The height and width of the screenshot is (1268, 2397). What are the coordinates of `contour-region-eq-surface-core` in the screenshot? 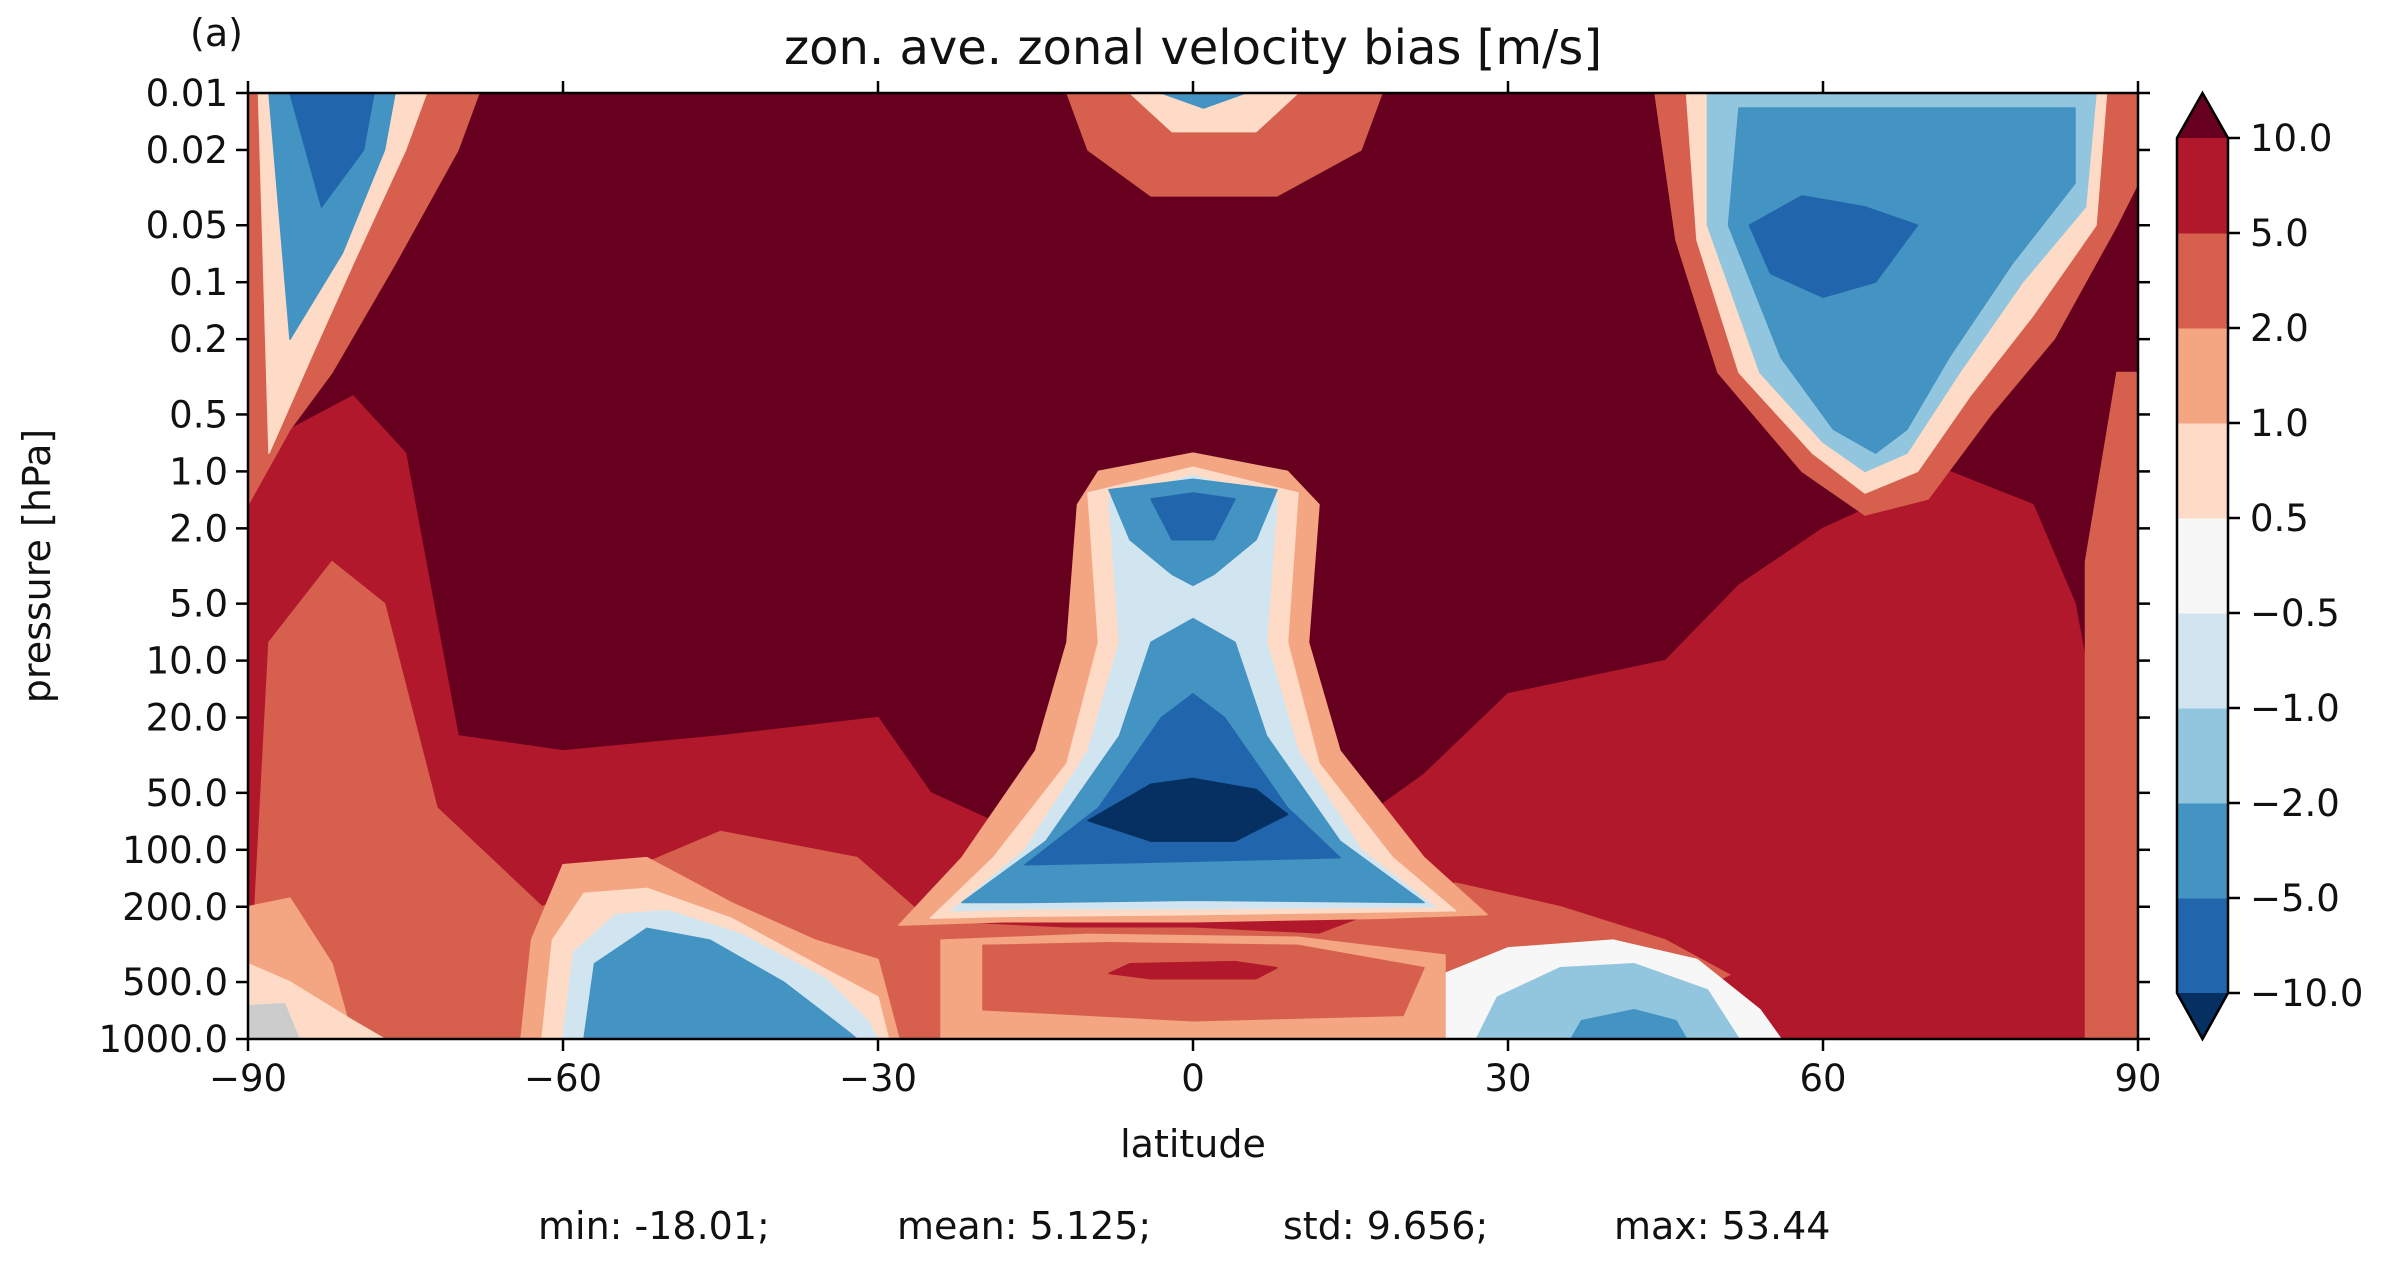 It's located at (1193, 970).